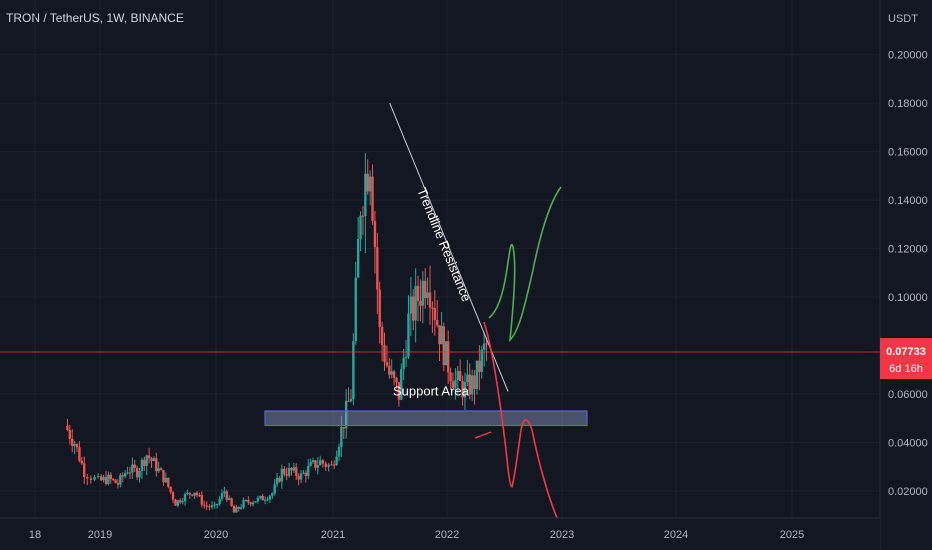 The width and height of the screenshot is (932, 550). I want to click on y-tick-label: 0.04000, so click(908, 443).